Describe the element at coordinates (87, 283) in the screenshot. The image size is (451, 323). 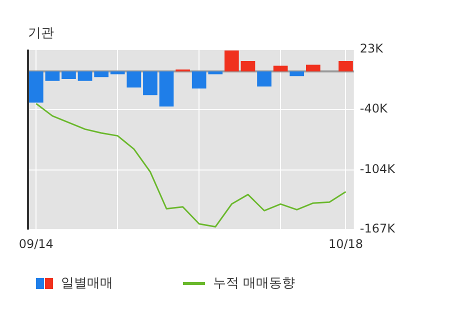
I see `legend-label: 일별매매` at that location.